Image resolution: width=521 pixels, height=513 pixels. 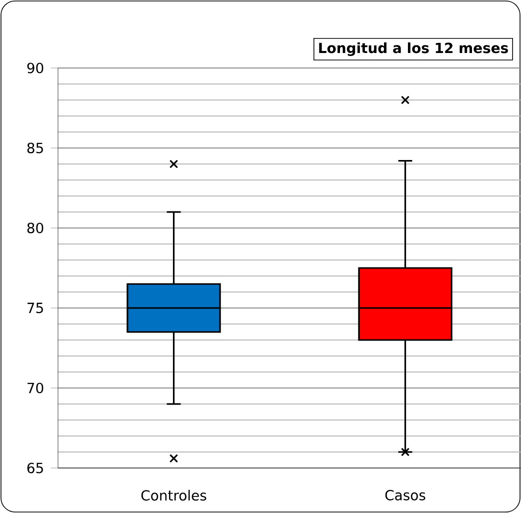 What do you see at coordinates (35, 68) in the screenshot?
I see `y-tick-label: 90` at bounding box center [35, 68].